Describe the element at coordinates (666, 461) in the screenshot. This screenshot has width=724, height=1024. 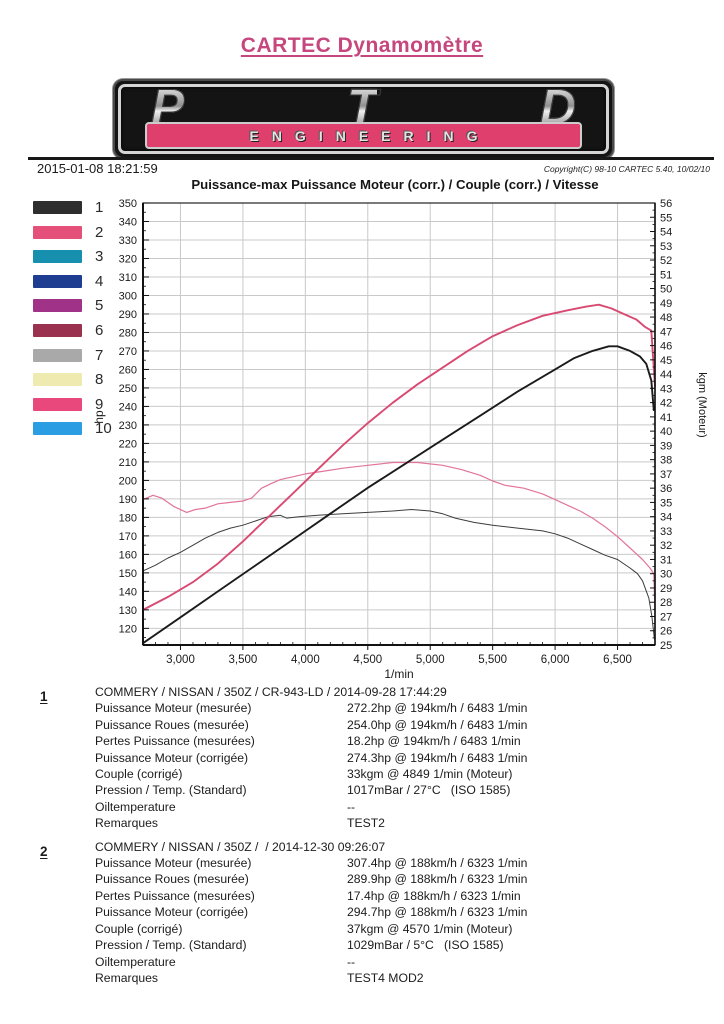
I see `right-tick-label: 38` at that location.